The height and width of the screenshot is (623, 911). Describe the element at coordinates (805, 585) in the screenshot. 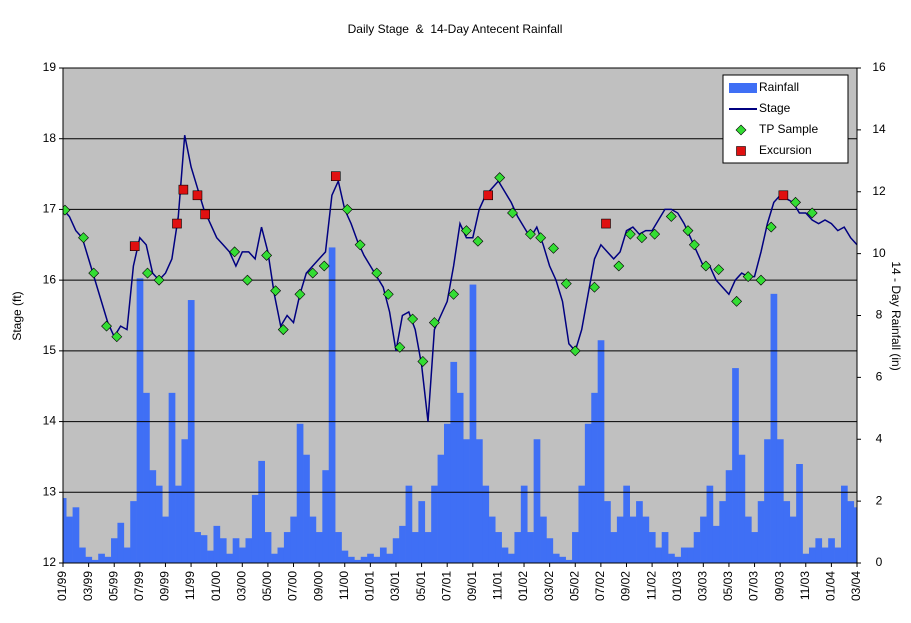

I see `x-tick-label: 11/03` at that location.